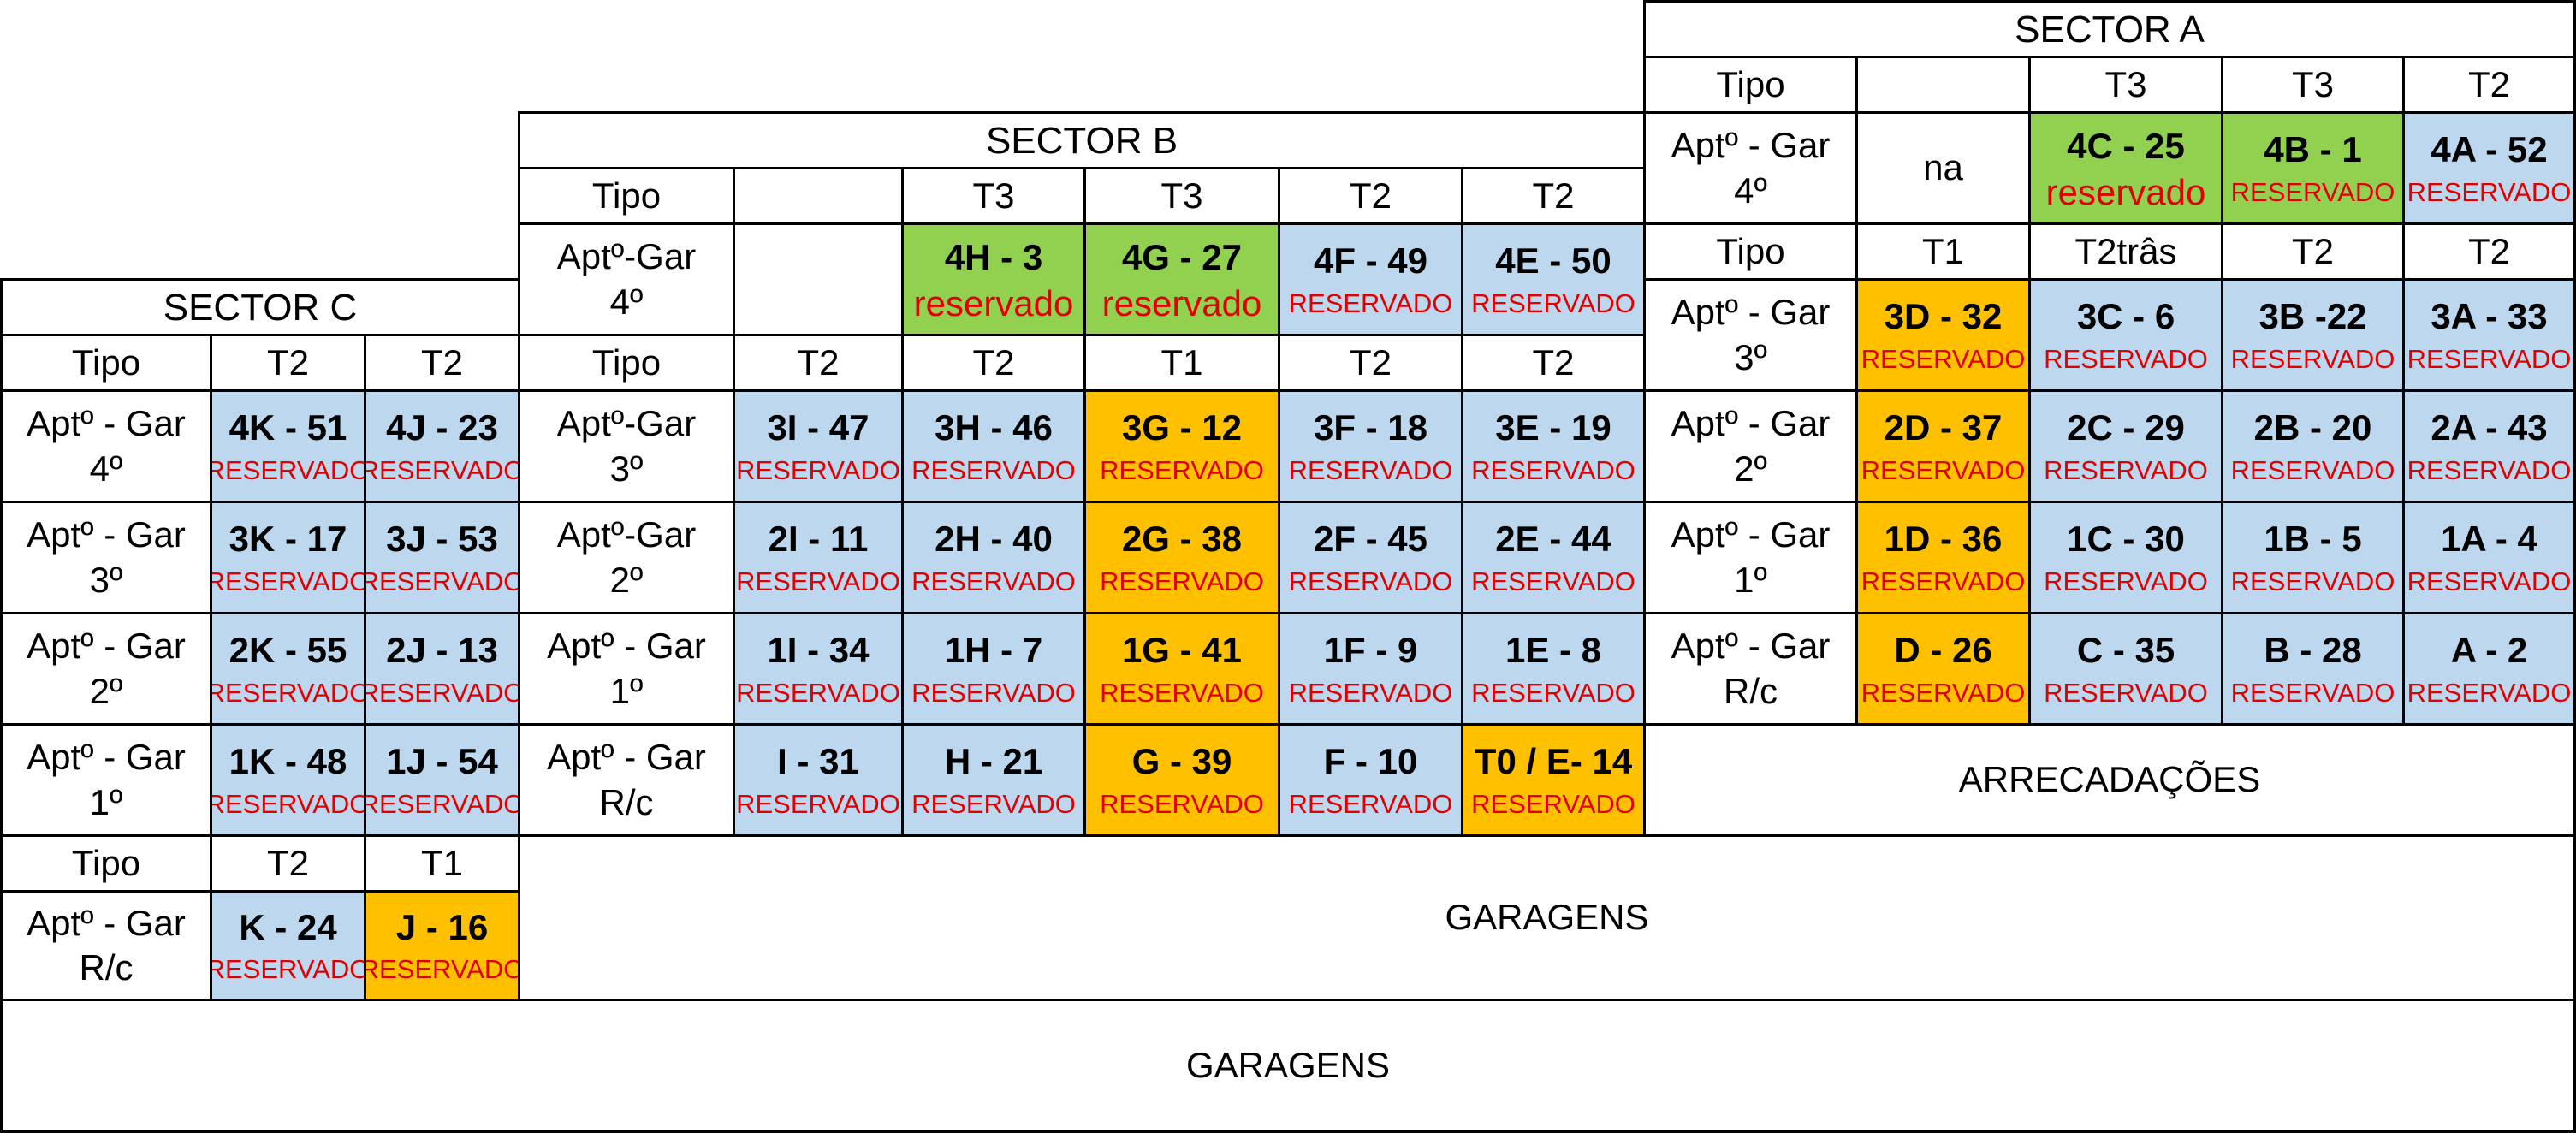 This screenshot has width=2576, height=1133. I want to click on unit-4j-23: 4J - 23 RESERVADO, so click(442, 446).